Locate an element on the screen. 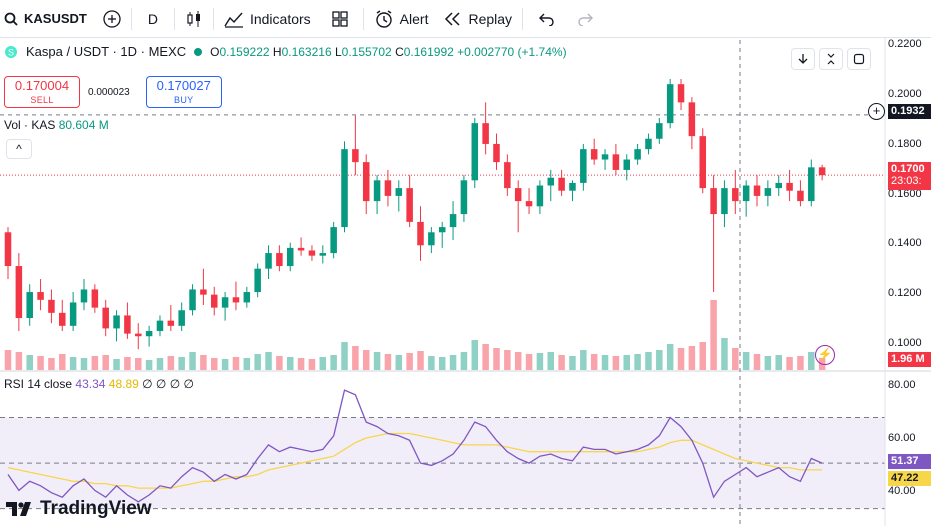 Image resolution: width=931 pixels, height=526 pixels. redo-icon is located at coordinates (586, 19).